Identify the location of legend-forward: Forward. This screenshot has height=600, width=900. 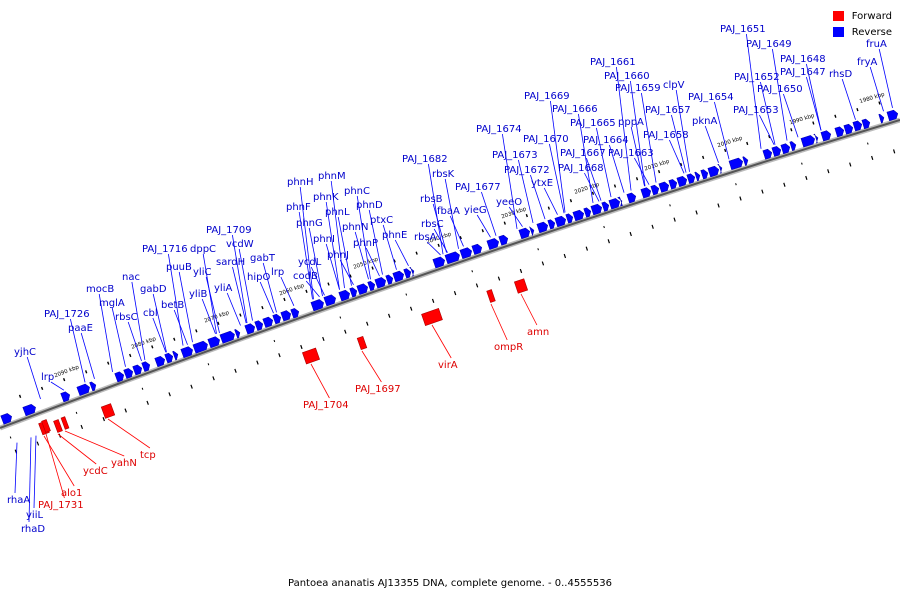
(862, 16).